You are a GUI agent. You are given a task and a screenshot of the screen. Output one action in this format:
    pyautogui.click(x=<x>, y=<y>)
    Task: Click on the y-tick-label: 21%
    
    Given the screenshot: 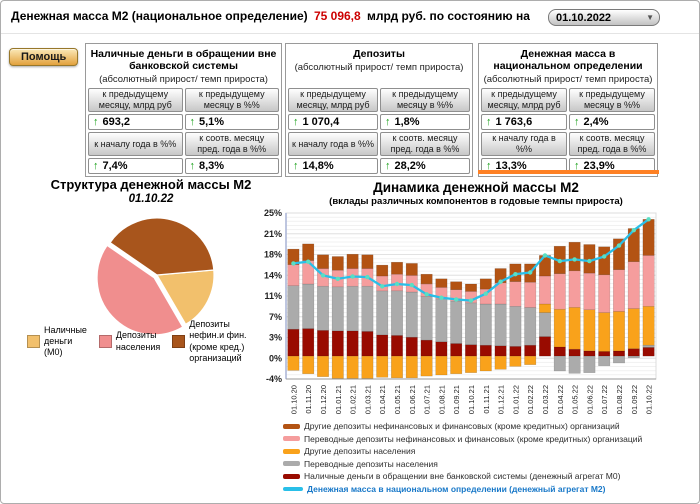 What is the action you would take?
    pyautogui.click(x=273, y=234)
    